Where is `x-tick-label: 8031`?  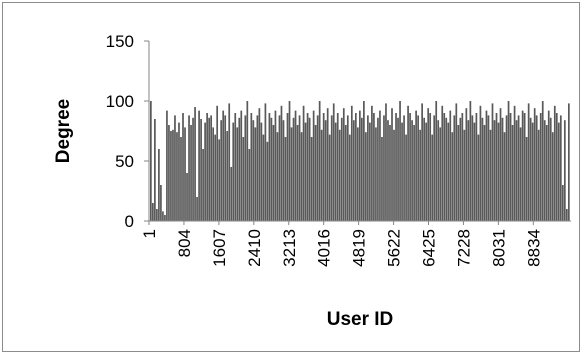 x-tick-label: 8031 is located at coordinates (498, 248).